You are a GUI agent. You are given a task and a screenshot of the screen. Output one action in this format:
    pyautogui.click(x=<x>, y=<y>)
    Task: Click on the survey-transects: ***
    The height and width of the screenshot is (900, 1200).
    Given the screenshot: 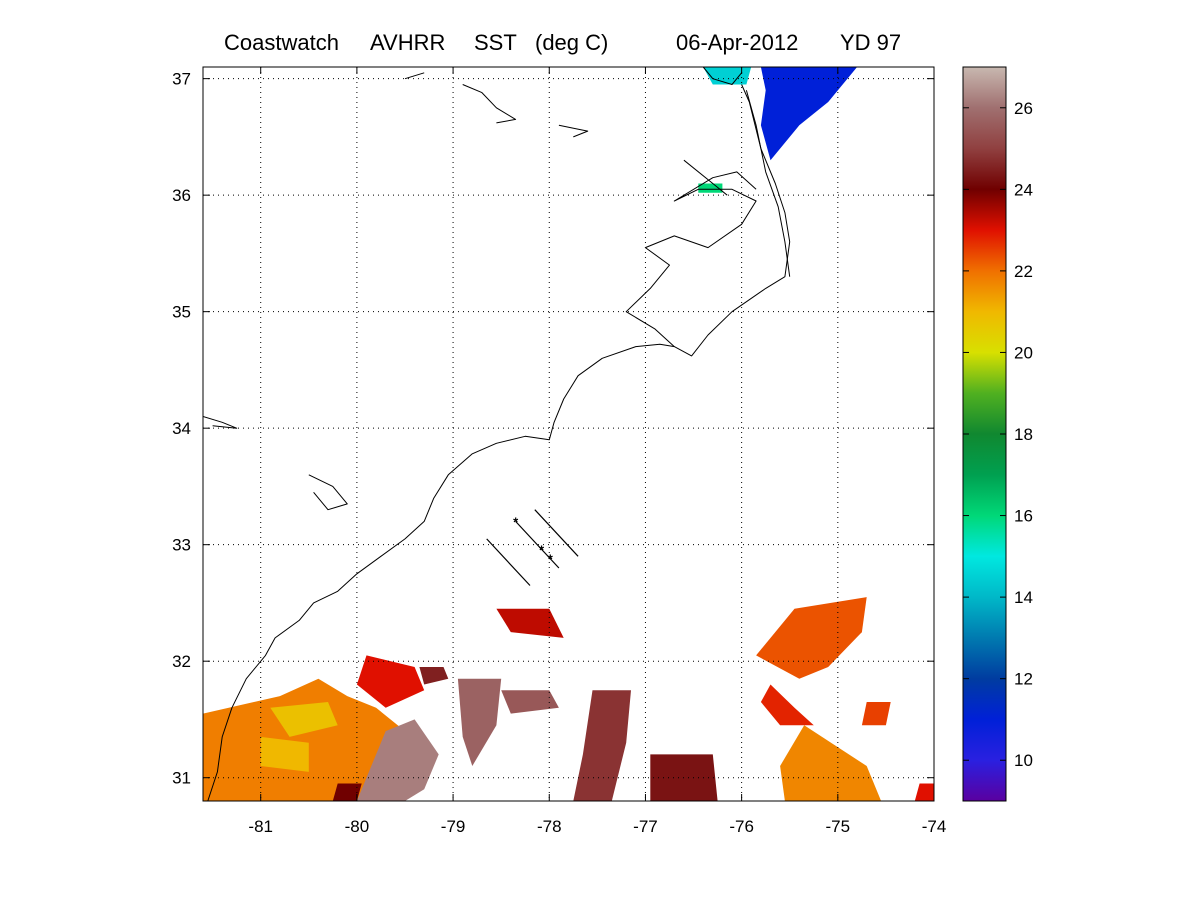 What is the action you would take?
    pyautogui.click(x=532, y=547)
    